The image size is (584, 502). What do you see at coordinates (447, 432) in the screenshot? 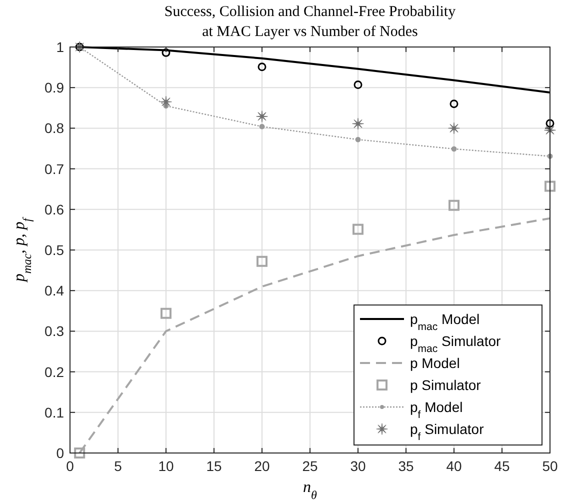
I see `legend-label: p$_{f}$ Simulator` at bounding box center [447, 432].